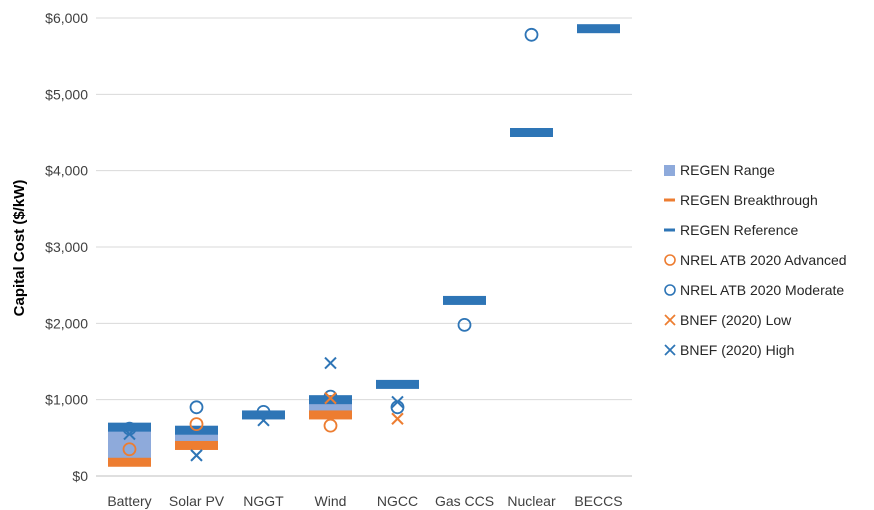  I want to click on legend-item-nrel-atb-2020-moderate: NREL ATB 2020 Moderate, so click(754, 290).